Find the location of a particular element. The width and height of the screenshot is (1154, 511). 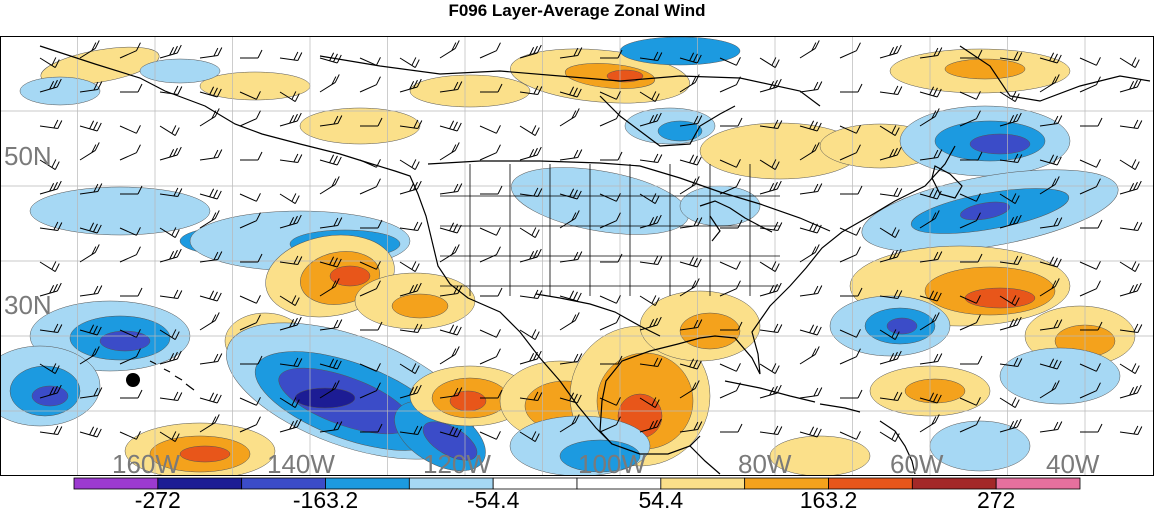

state-borders is located at coordinates (610, 230).